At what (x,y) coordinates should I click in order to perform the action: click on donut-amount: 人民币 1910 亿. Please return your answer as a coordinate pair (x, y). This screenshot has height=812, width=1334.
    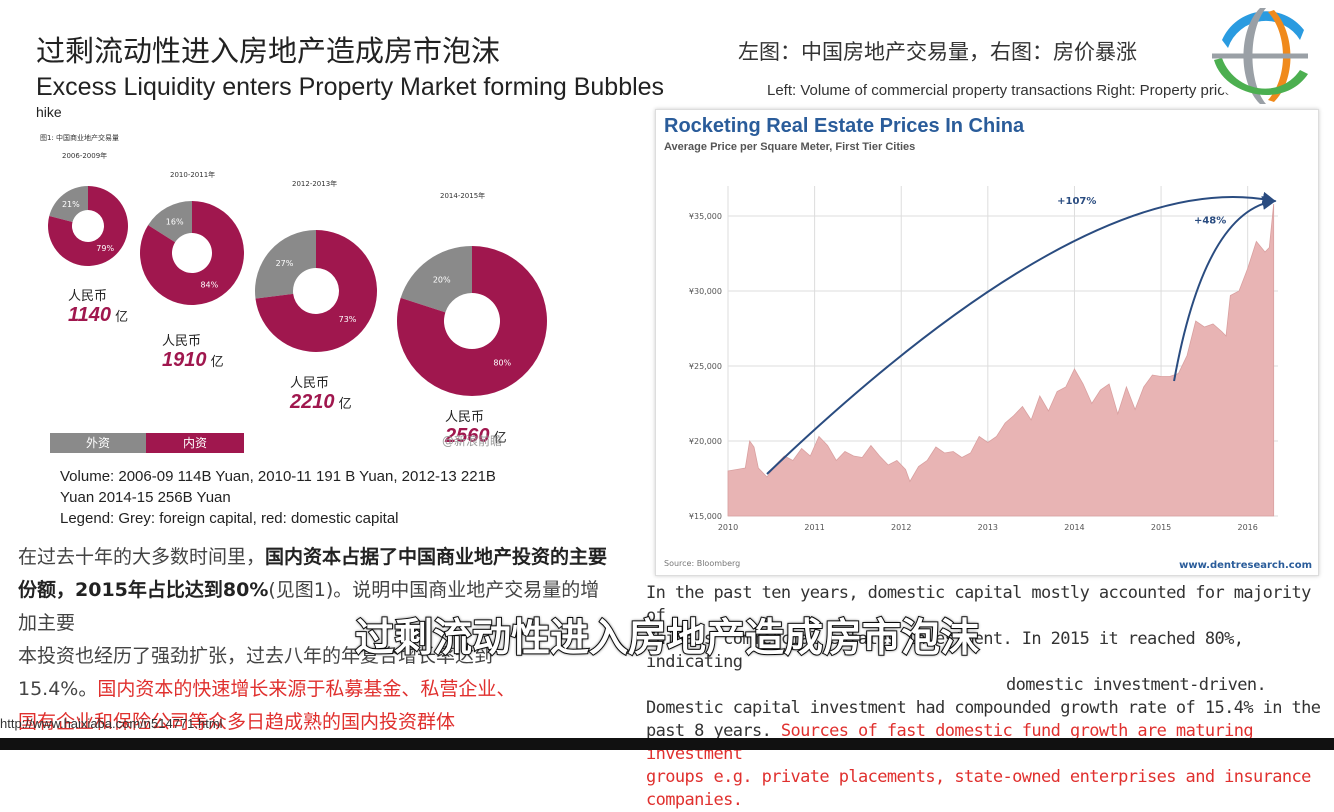
    Looking at the image, I should click on (193, 351).